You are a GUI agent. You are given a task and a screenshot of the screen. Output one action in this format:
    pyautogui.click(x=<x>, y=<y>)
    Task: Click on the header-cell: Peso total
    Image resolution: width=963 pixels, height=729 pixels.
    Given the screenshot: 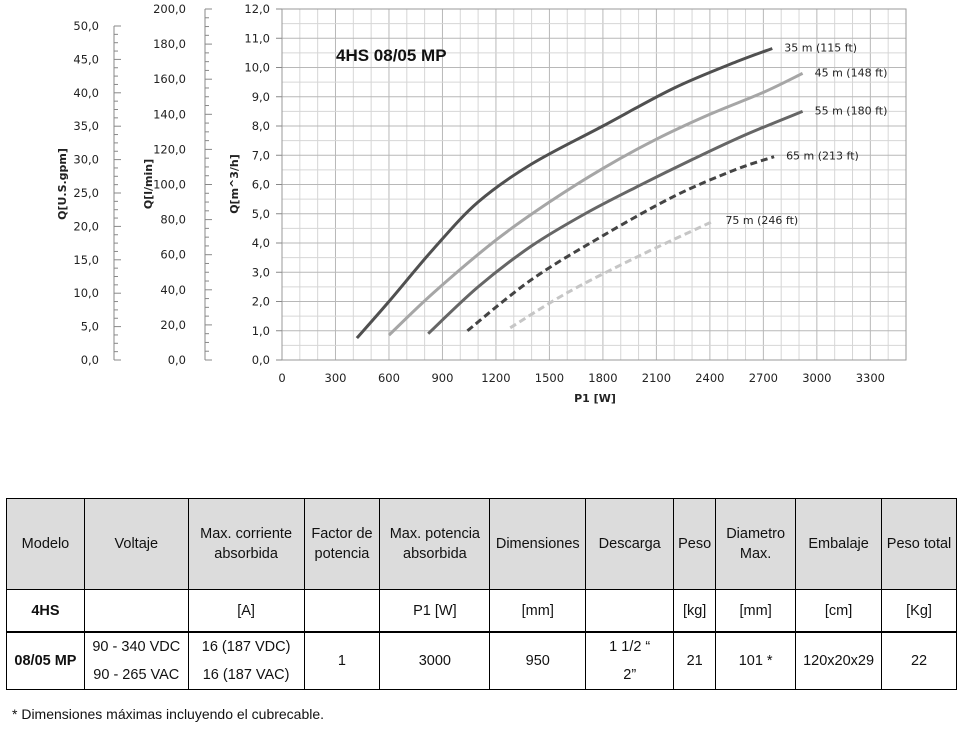 What is the action you would take?
    pyautogui.click(x=919, y=544)
    